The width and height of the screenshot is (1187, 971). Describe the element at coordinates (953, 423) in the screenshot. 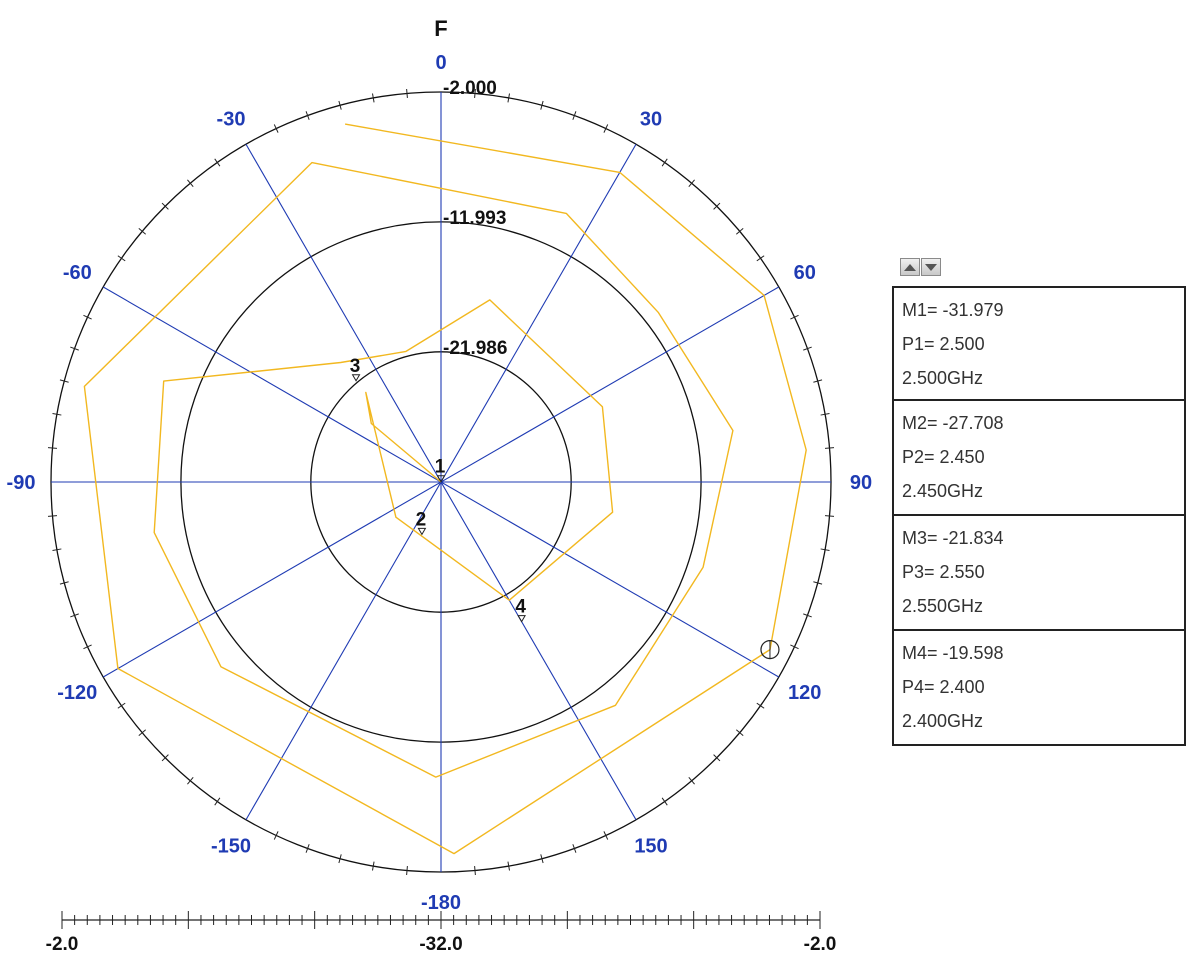

I see `marker-magnitude: M2= -27.708` at that location.